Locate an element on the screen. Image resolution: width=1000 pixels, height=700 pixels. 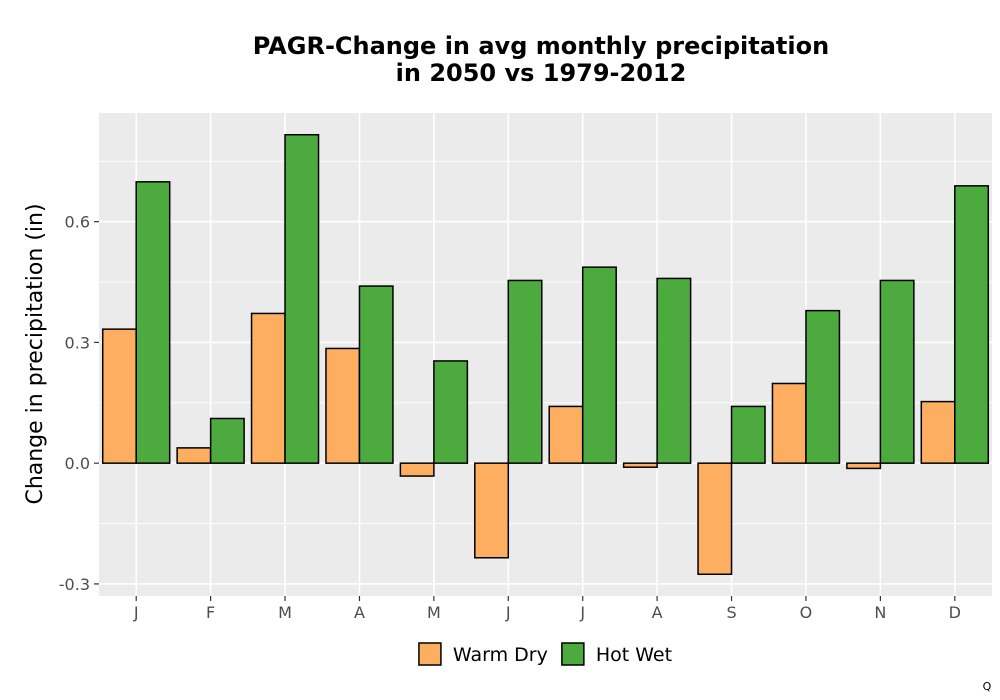
y-tick-label: 0.3 is located at coordinates (77, 342).